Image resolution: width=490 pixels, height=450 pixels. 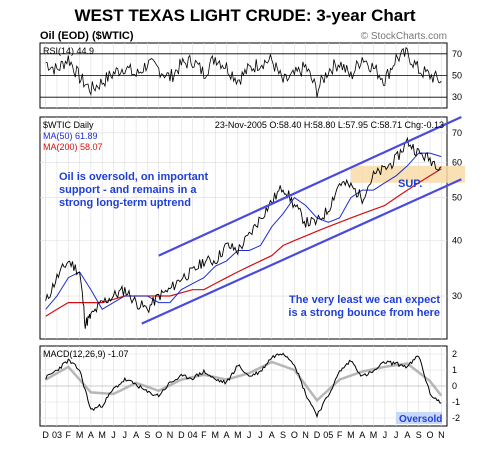 I want to click on annotation-right-line-2: is a strong bounce from here, so click(x=364, y=313).